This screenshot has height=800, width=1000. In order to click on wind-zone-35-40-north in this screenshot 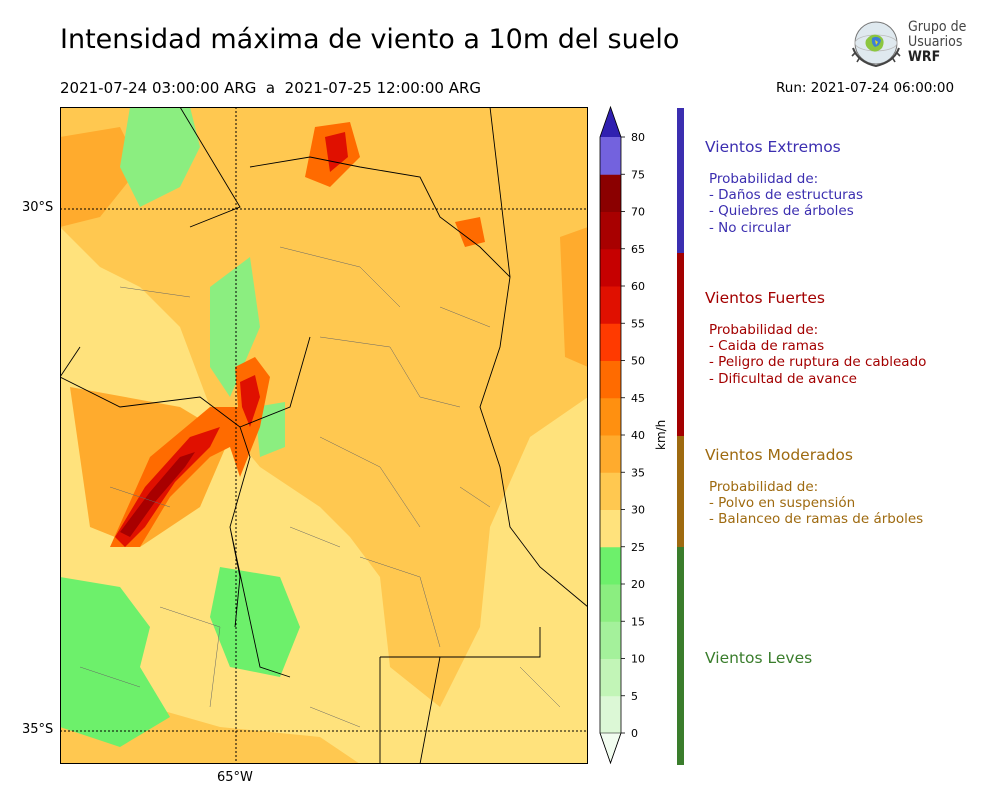, I will do `click(100, 177)`.